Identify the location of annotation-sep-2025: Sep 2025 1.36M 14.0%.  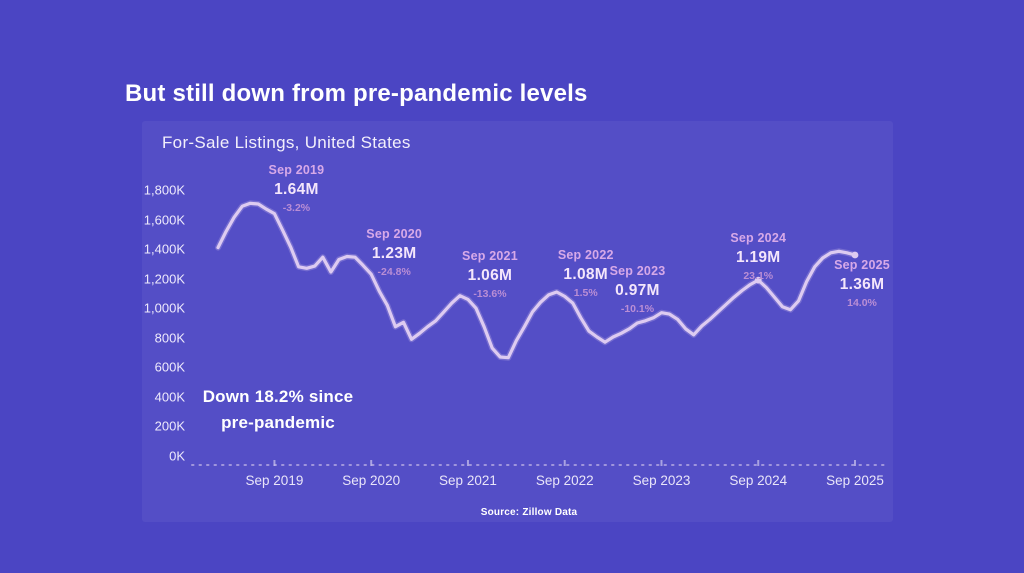
(862, 284).